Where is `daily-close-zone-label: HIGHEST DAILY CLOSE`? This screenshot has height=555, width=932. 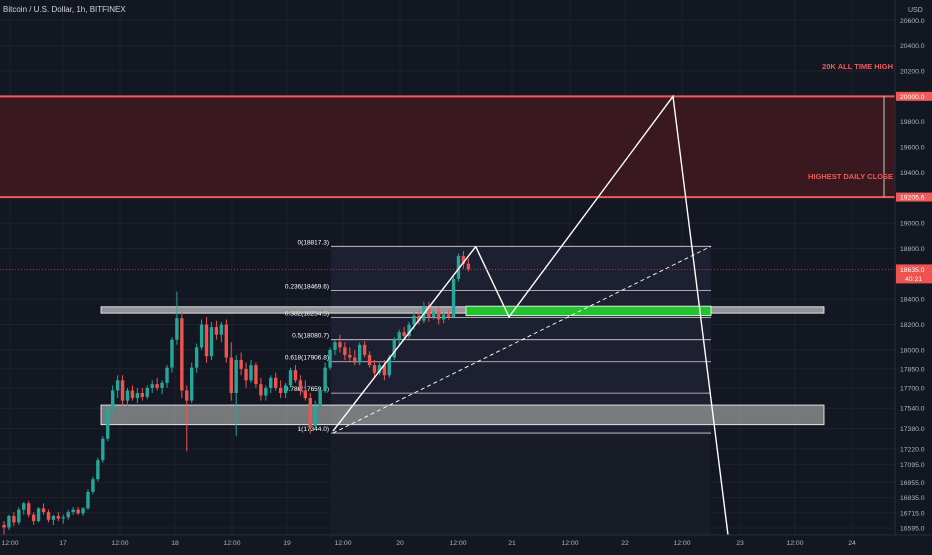 daily-close-zone-label: HIGHEST DAILY CLOSE is located at coordinates (850, 176).